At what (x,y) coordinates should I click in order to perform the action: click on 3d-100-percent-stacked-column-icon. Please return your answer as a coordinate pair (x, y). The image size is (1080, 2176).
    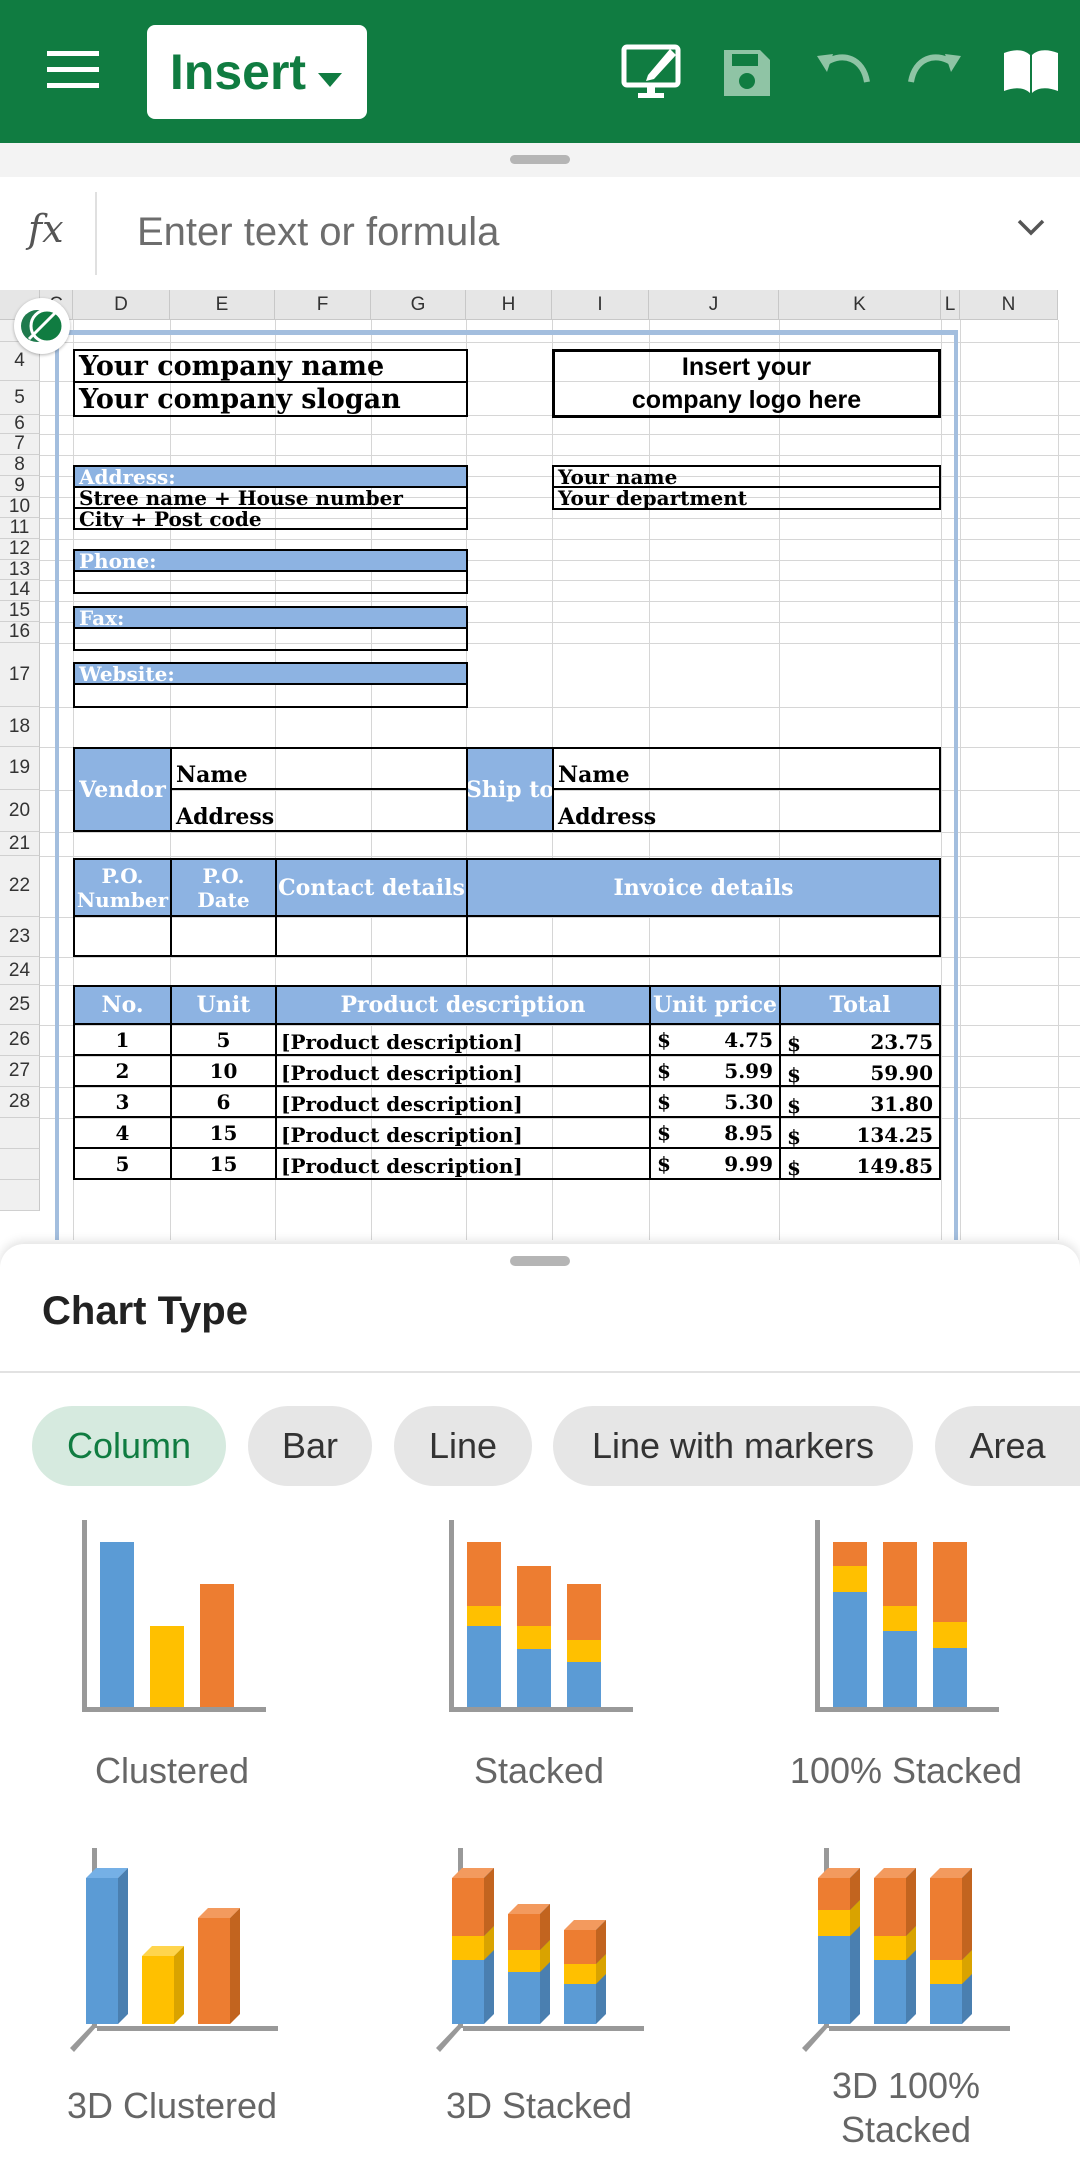
    Looking at the image, I should click on (910, 1955).